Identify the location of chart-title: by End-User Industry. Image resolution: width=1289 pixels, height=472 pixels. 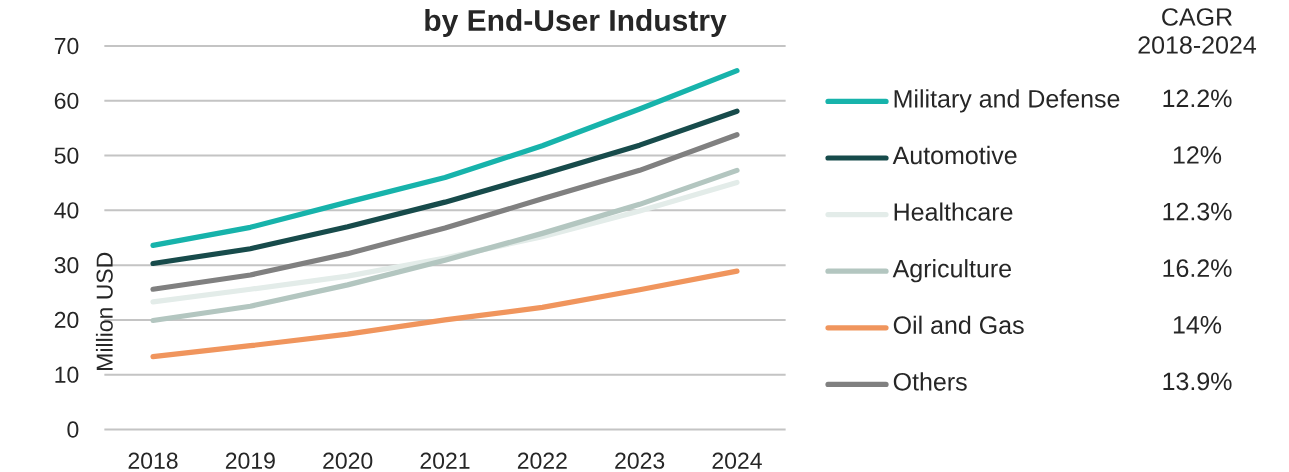
(576, 23).